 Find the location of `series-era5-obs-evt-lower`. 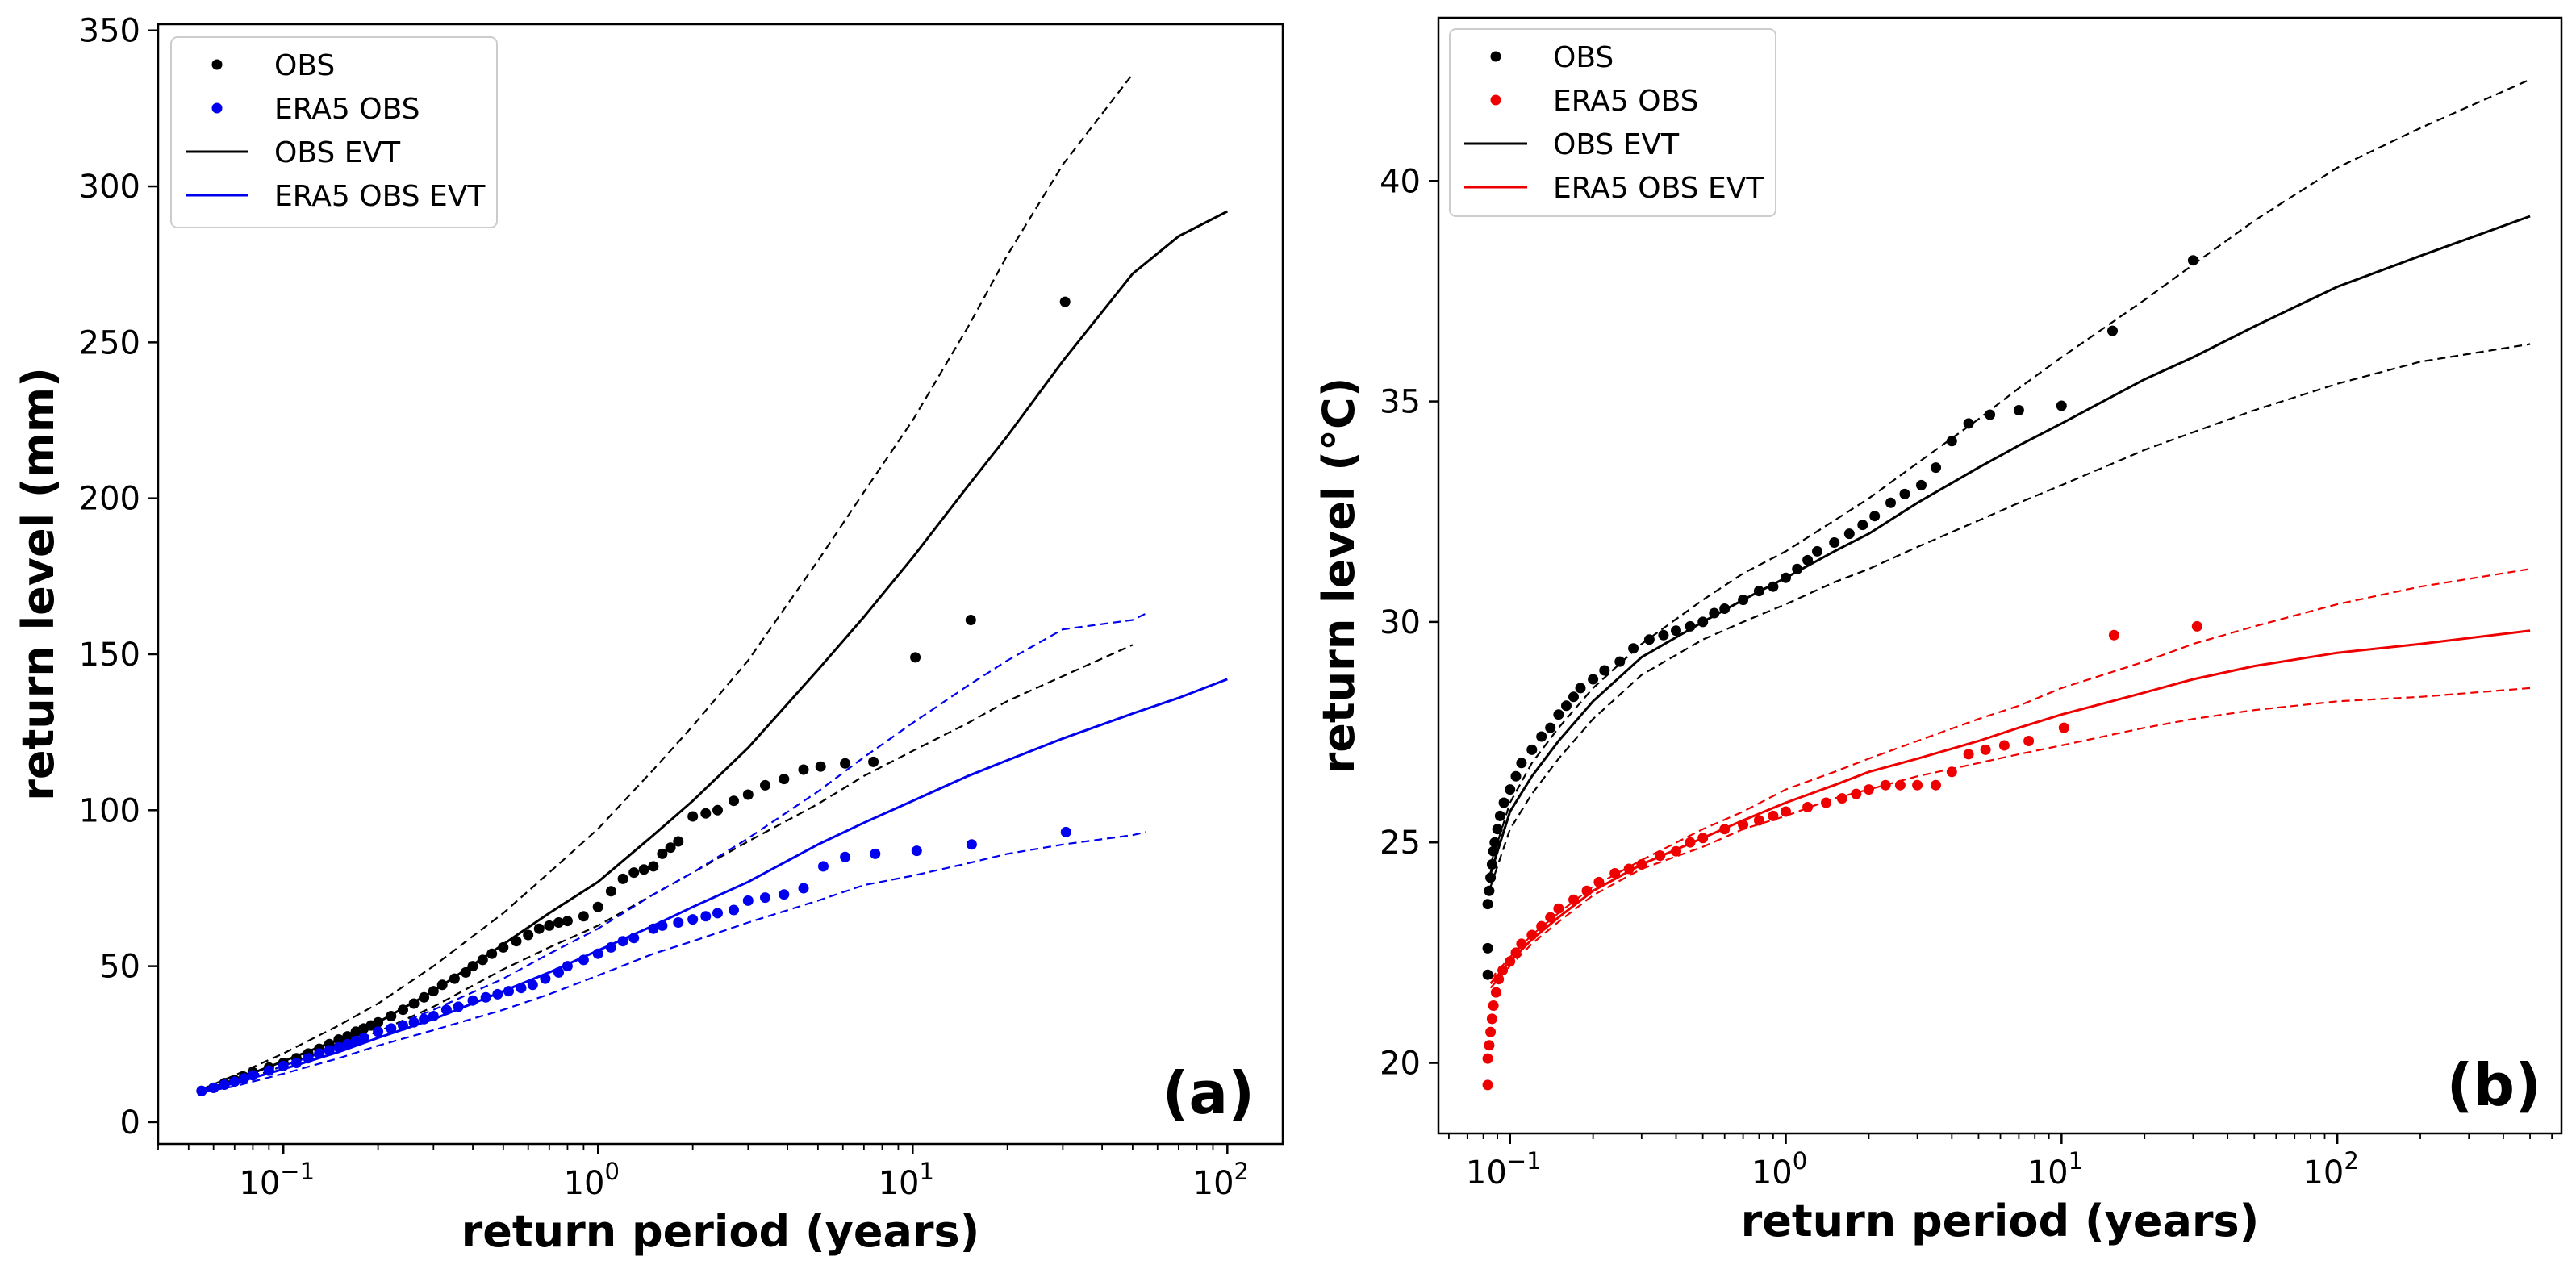

series-era5-obs-evt-lower is located at coordinates (673, 962).